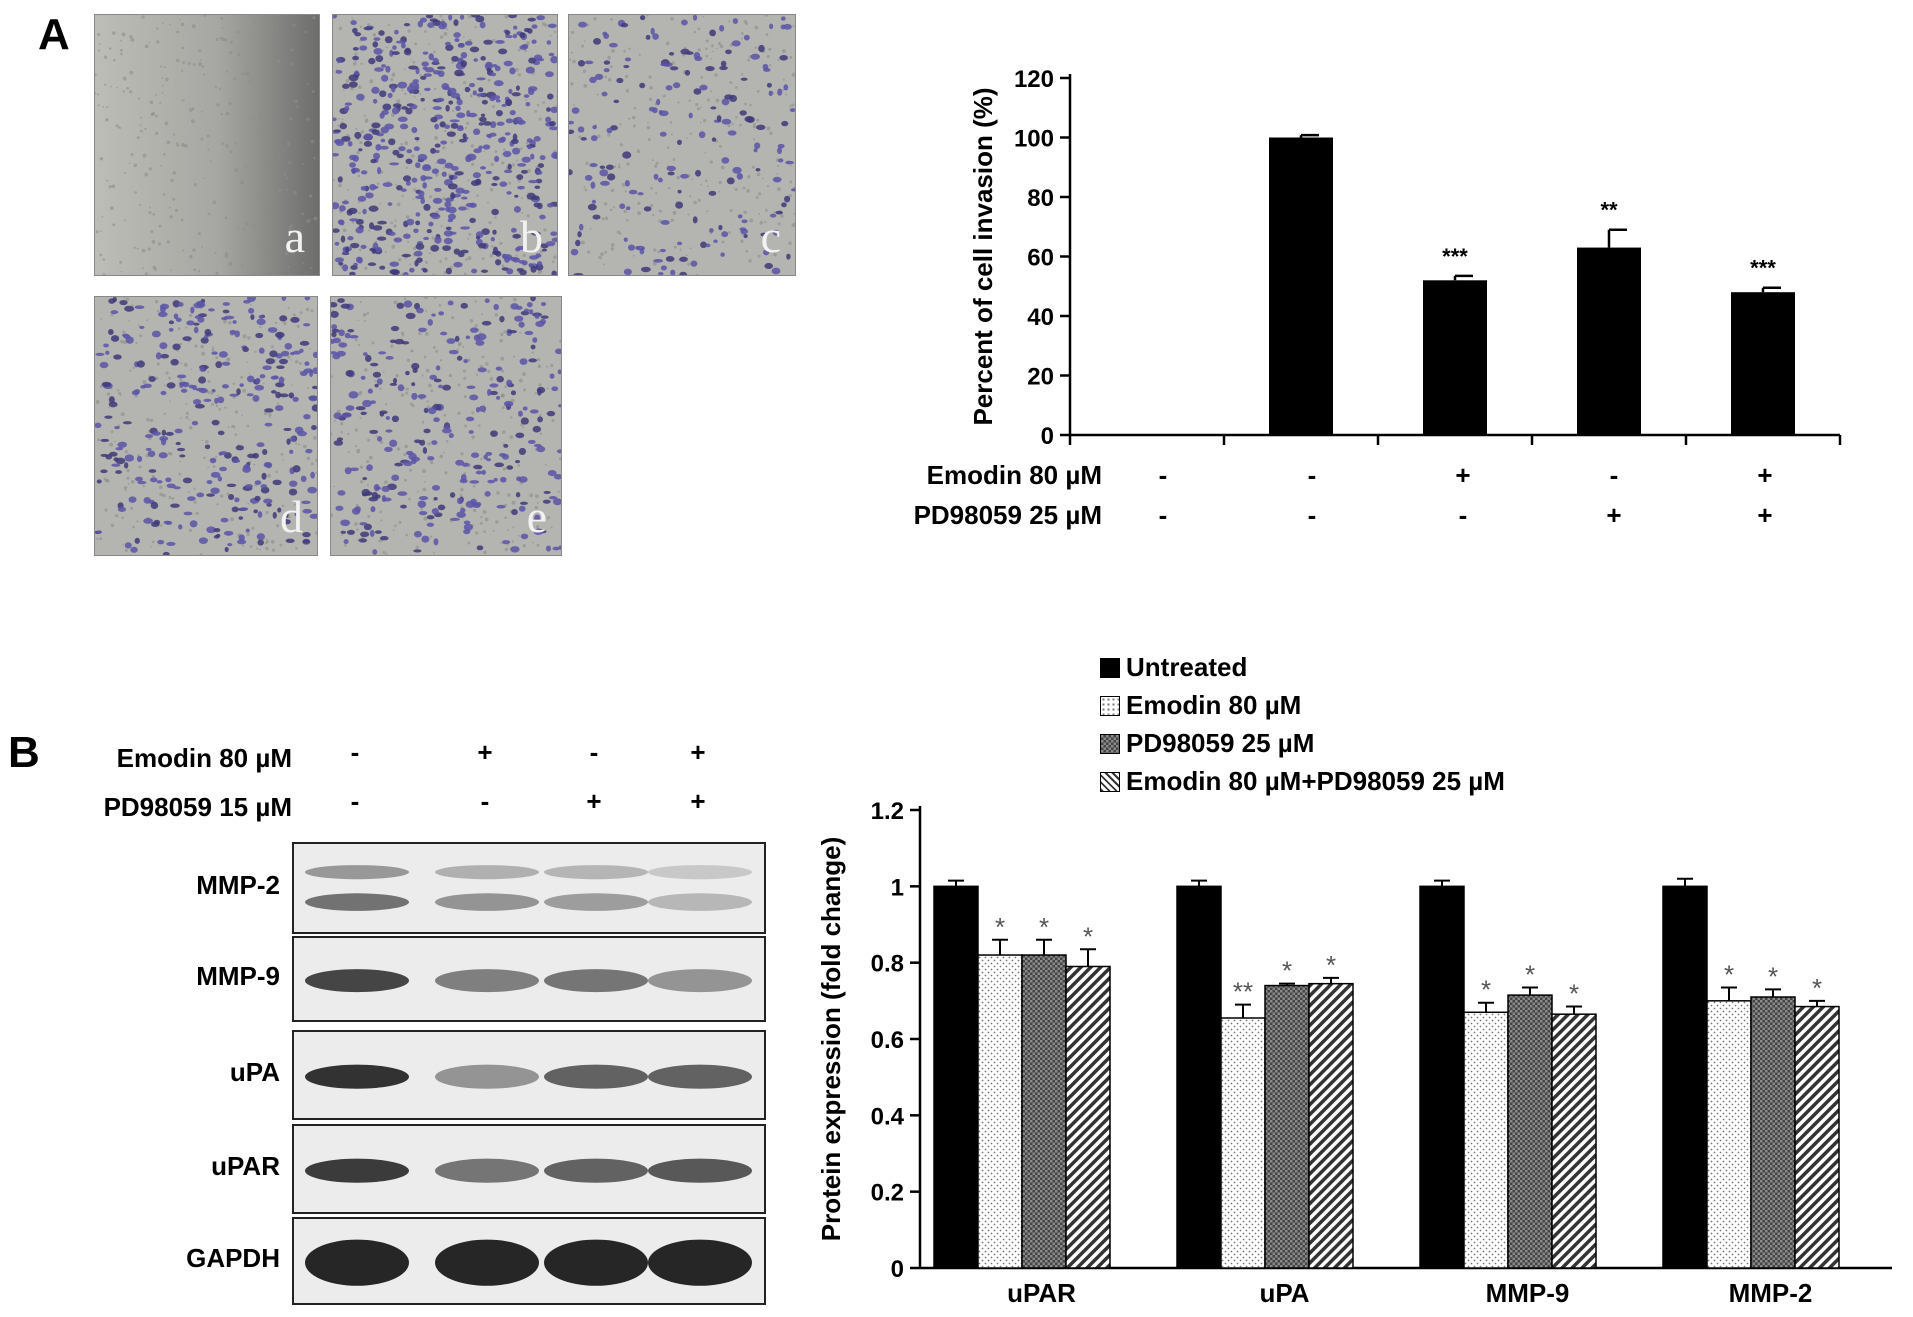 The height and width of the screenshot is (1317, 1913). Describe the element at coordinates (1040, 317) in the screenshot. I see `y-tick-label: 40` at that location.